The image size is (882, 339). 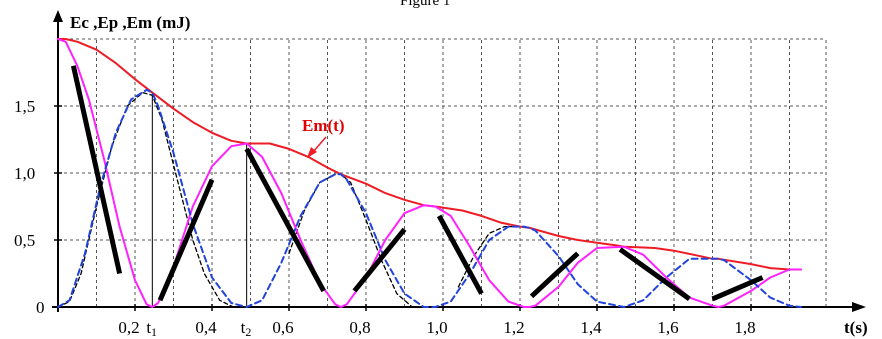 I want to click on y-tick-label: 0, so click(x=40, y=307).